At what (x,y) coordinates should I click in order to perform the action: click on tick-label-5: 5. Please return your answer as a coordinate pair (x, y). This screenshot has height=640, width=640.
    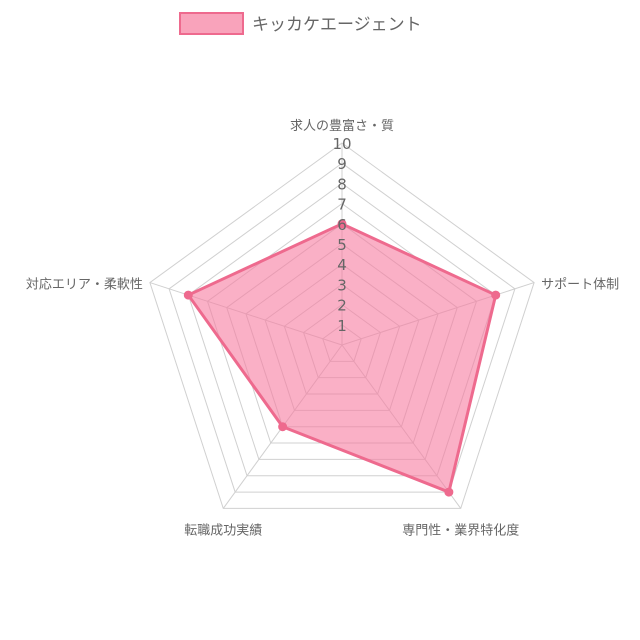
    Looking at the image, I should click on (342, 245).